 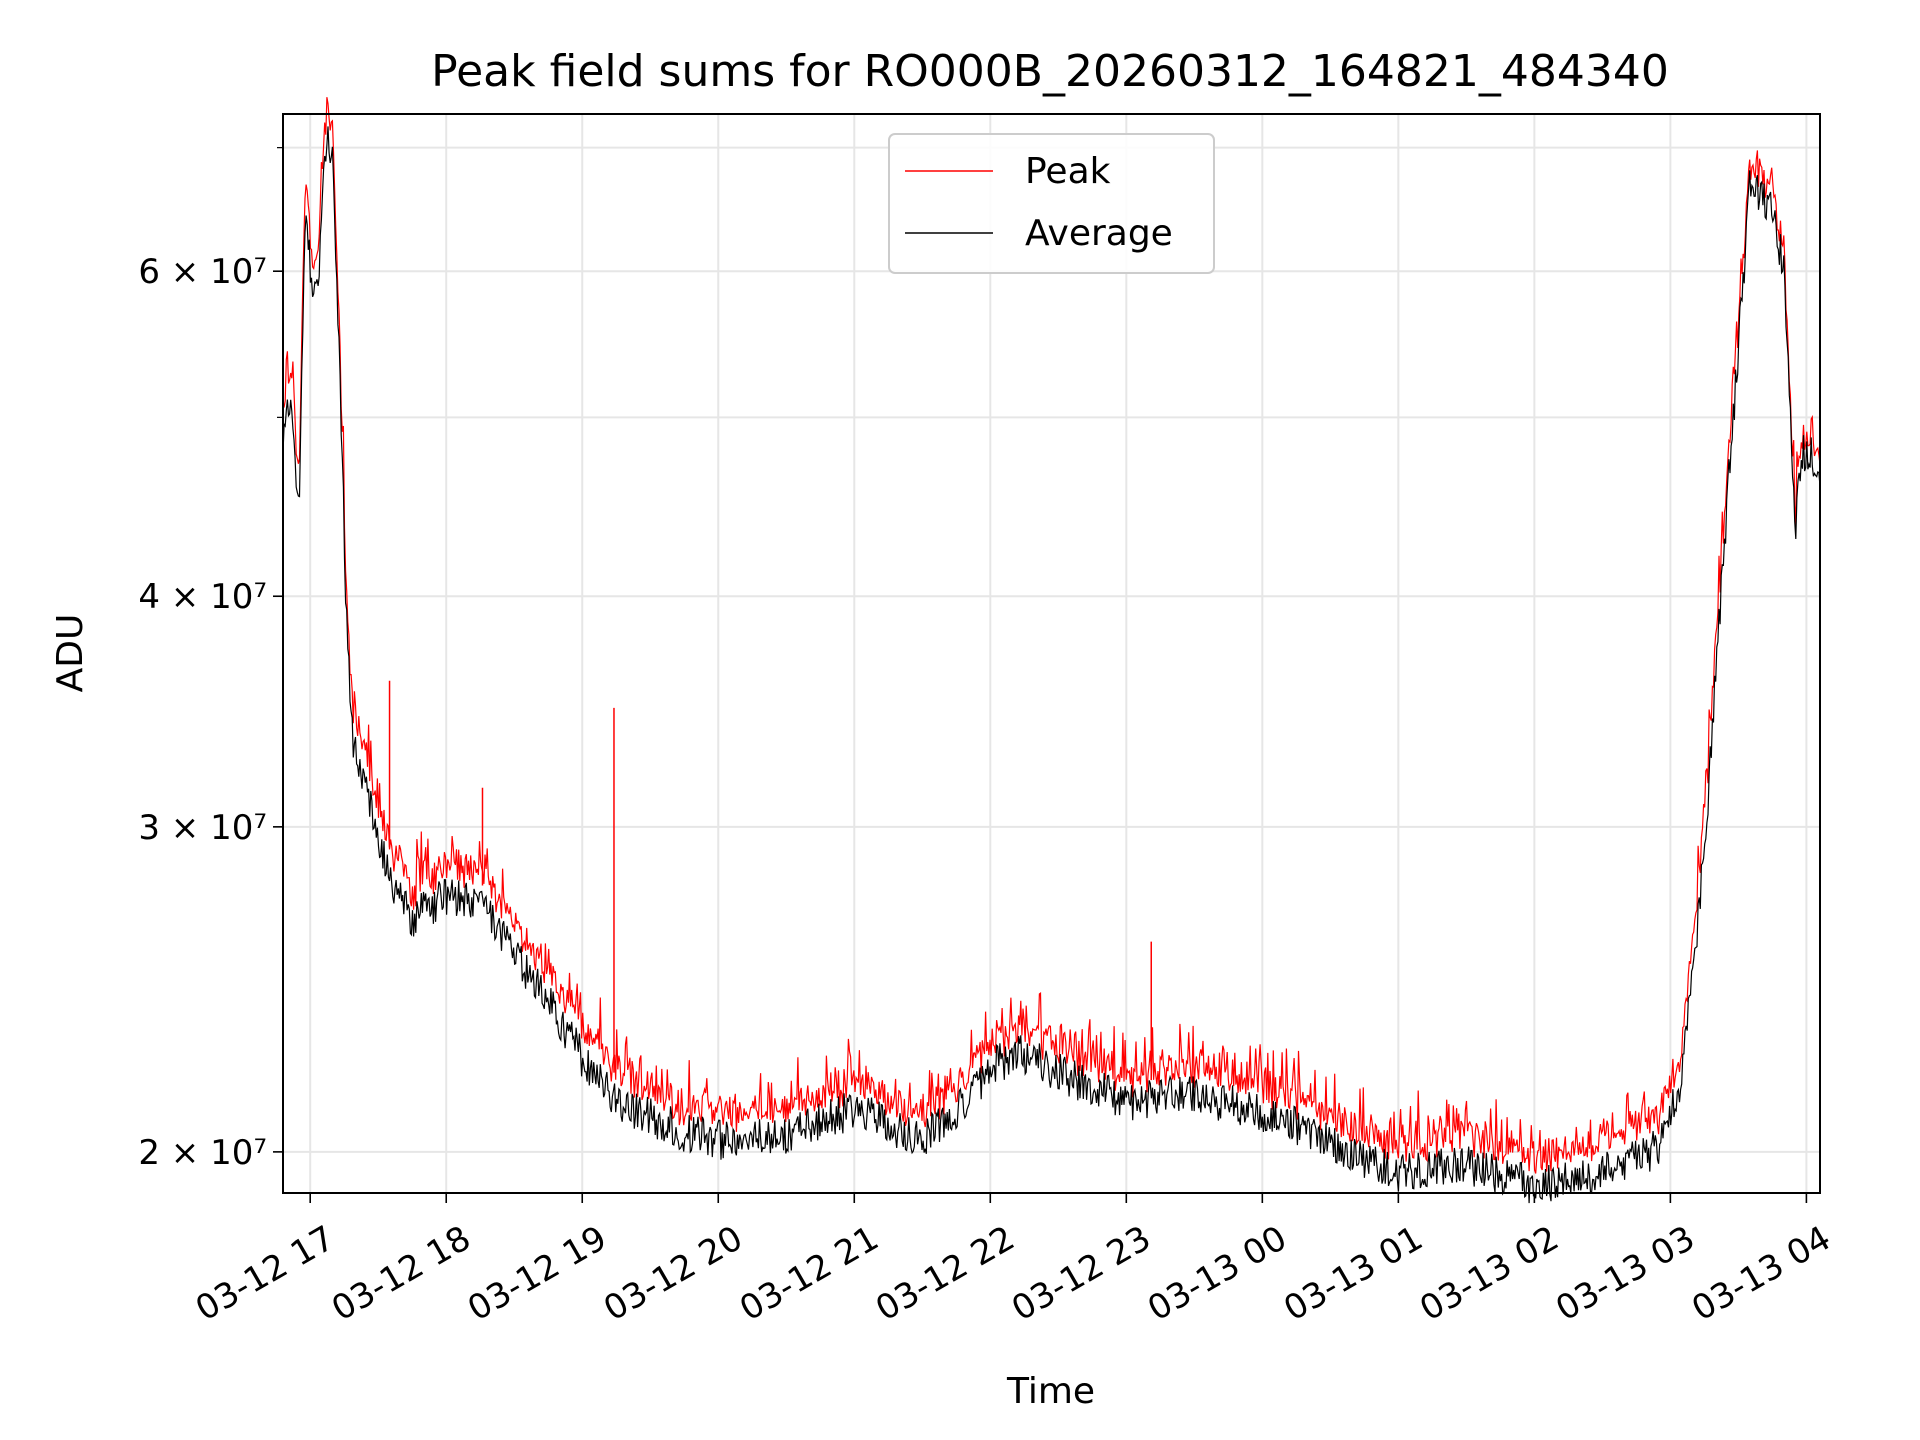 I want to click on legend: Peak Average, so click(x=1051, y=203).